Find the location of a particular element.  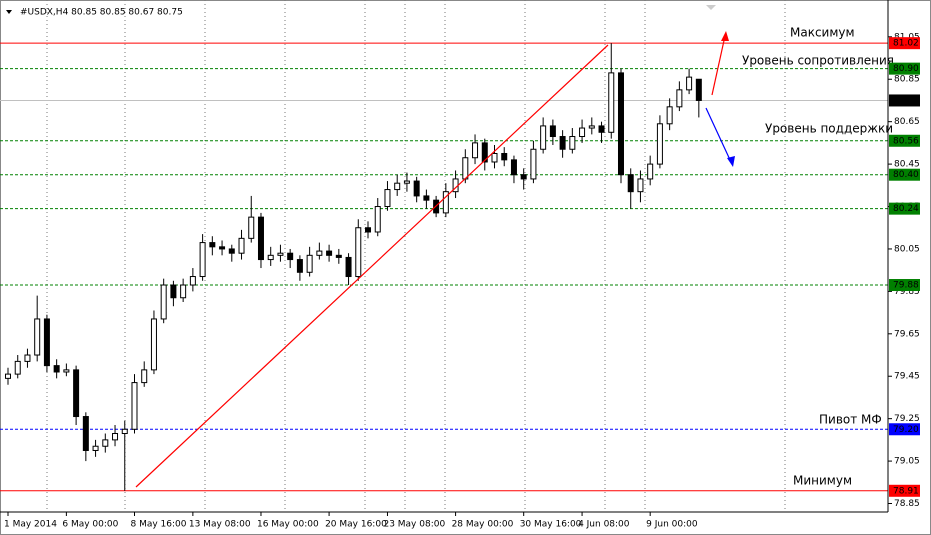

x-tick-label: 1 May 2014 is located at coordinates (30, 525).